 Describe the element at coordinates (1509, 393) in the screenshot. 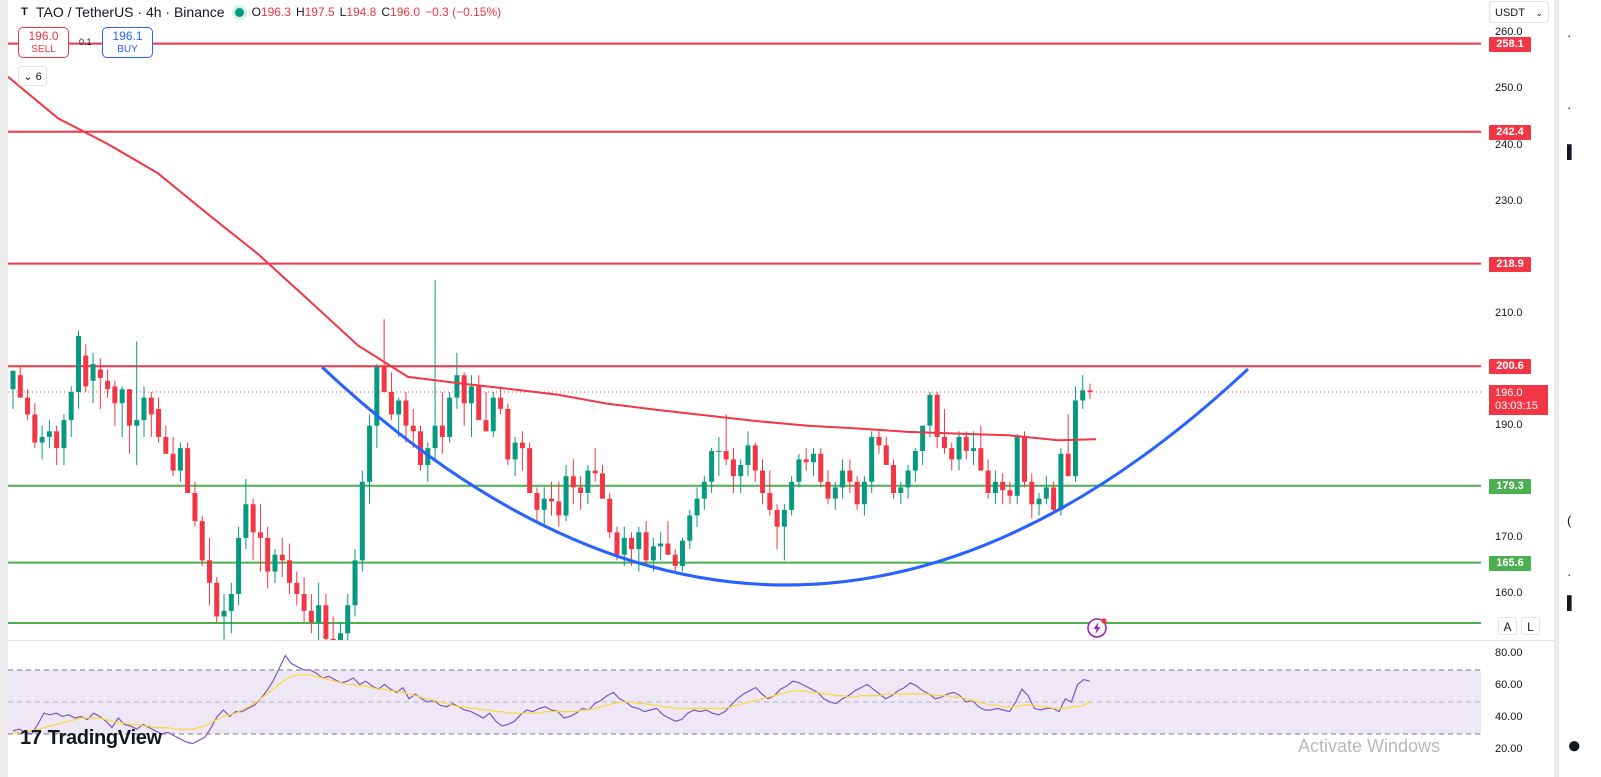

I see `current-price: 196.0` at that location.